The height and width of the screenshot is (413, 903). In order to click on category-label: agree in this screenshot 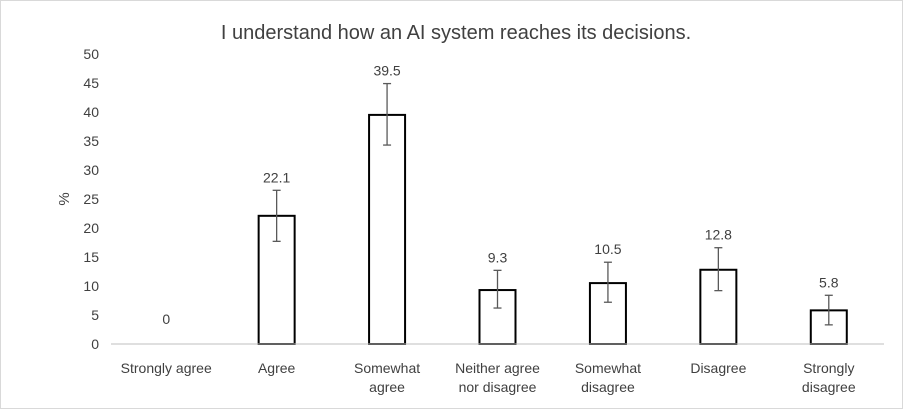, I will do `click(387, 387)`.